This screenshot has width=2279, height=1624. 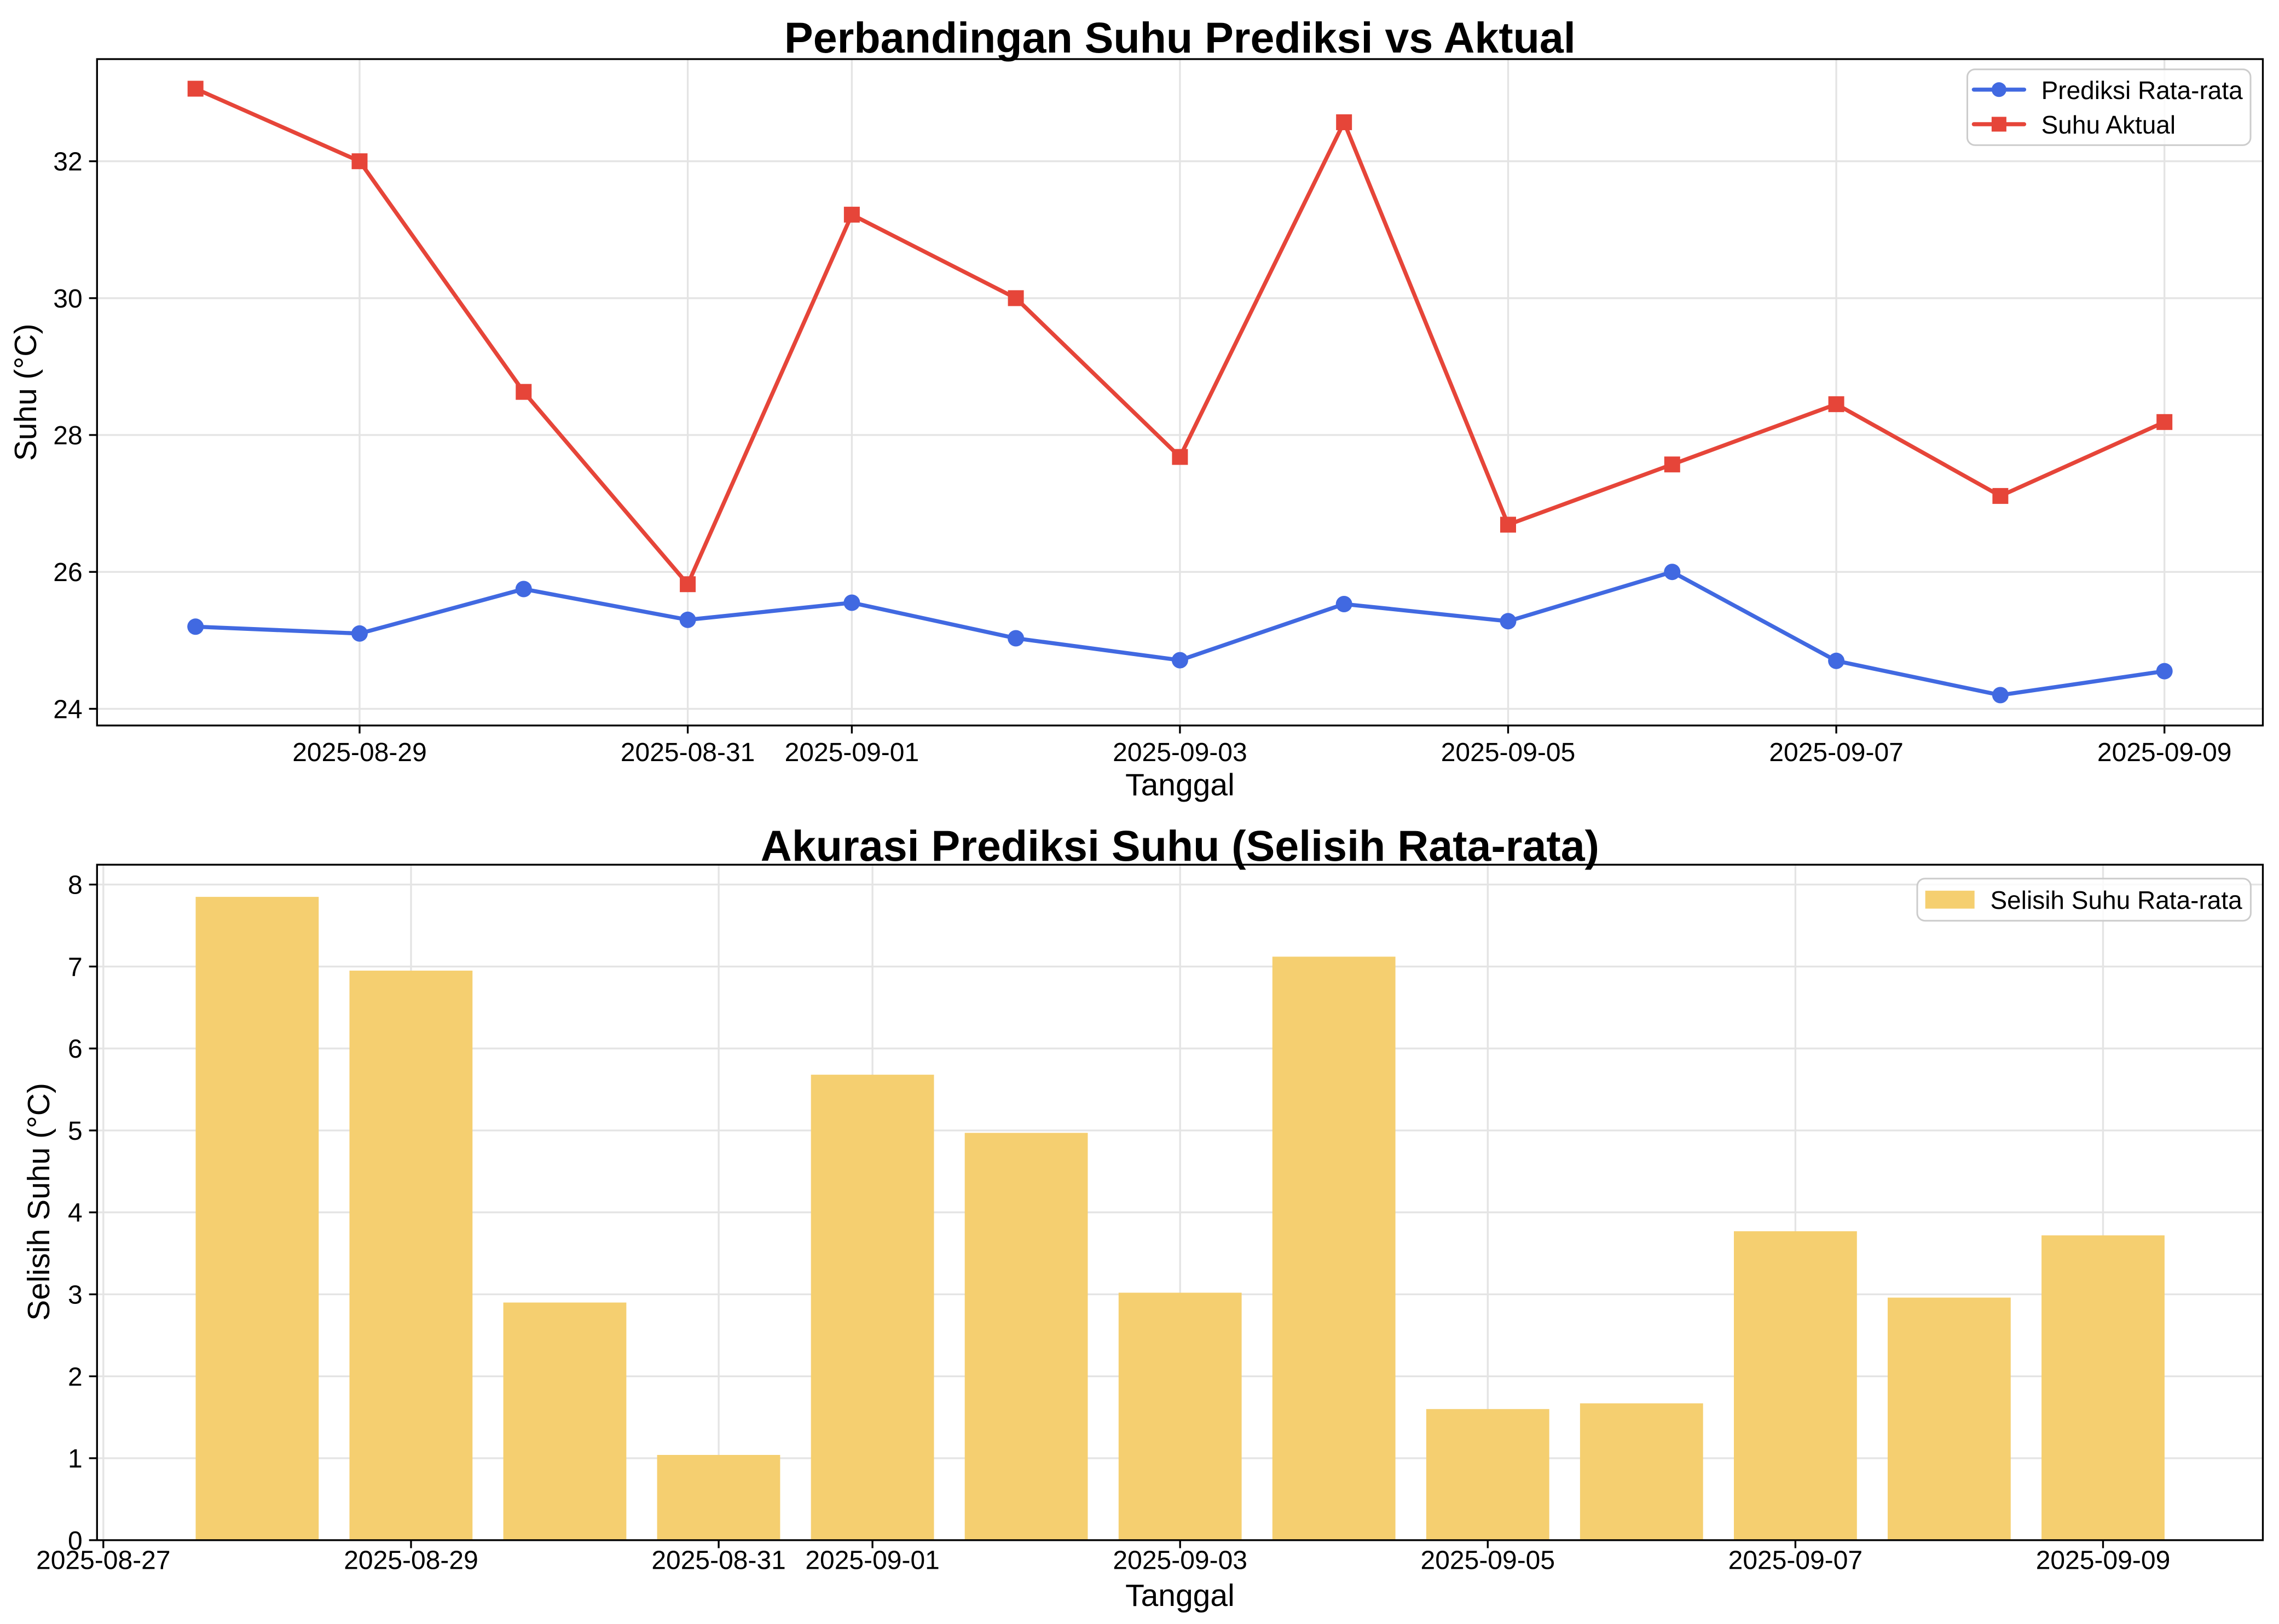 What do you see at coordinates (75, 1295) in the screenshot?
I see `svg-text: 3` at bounding box center [75, 1295].